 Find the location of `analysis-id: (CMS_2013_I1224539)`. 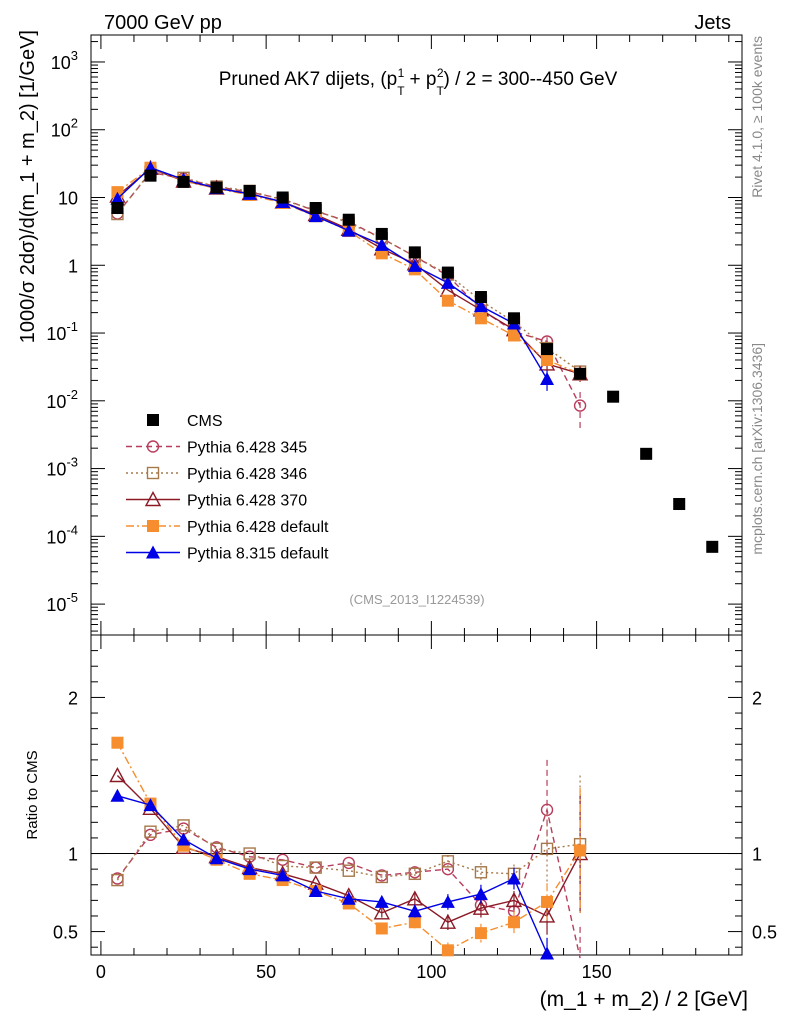

analysis-id: (CMS_2013_I1224539) is located at coordinates (416, 599).